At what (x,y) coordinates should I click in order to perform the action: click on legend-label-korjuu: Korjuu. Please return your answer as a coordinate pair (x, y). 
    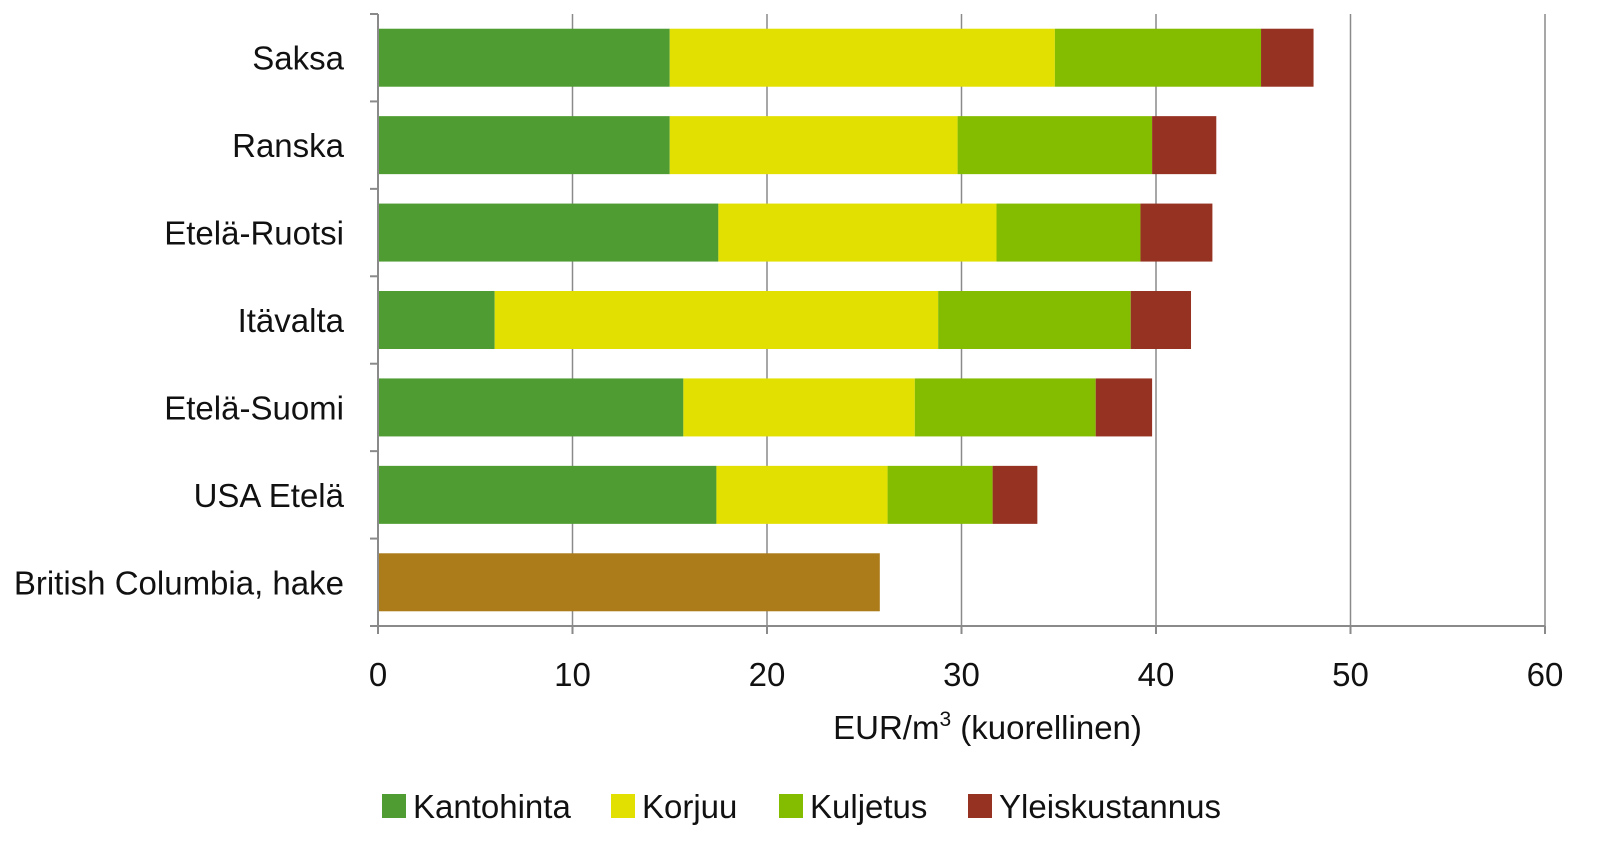
    Looking at the image, I should click on (689, 806).